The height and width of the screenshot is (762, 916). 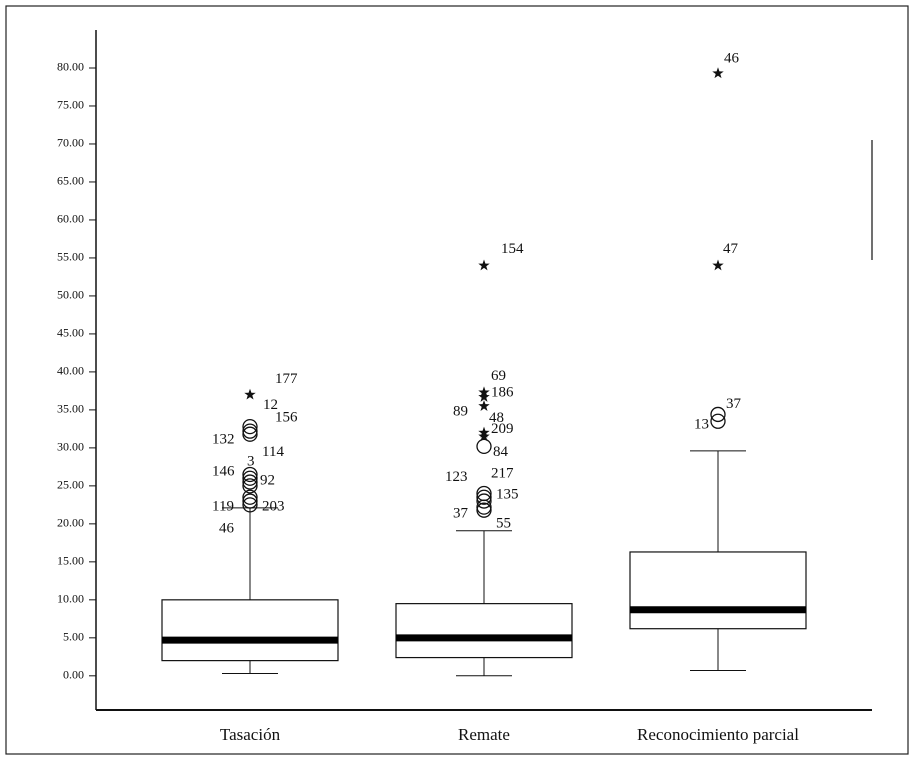 What do you see at coordinates (267, 480) in the screenshot?
I see `outlier-label: 92` at bounding box center [267, 480].